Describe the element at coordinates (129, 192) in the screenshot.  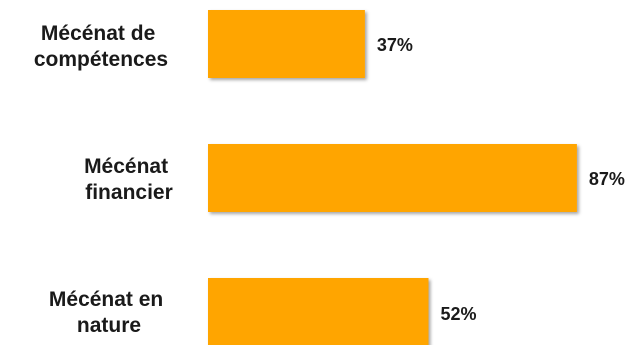
I see `category-label-financier-line2: financier` at that location.